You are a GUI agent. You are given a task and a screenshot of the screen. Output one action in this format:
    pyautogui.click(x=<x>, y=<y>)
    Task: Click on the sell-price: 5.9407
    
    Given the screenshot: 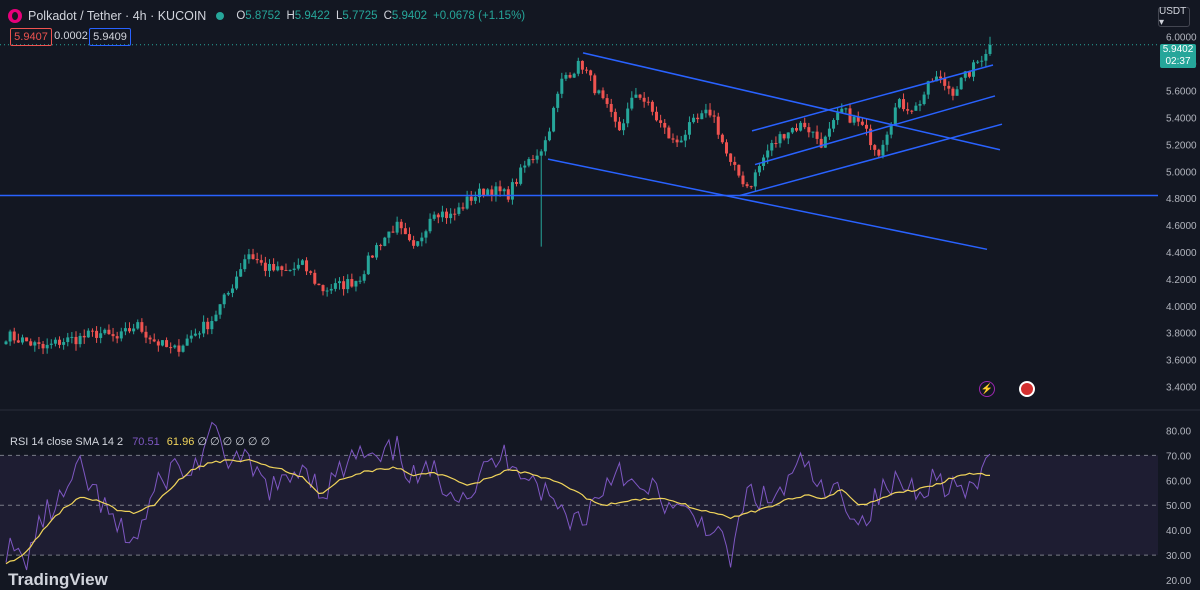 What is the action you would take?
    pyautogui.click(x=31, y=37)
    